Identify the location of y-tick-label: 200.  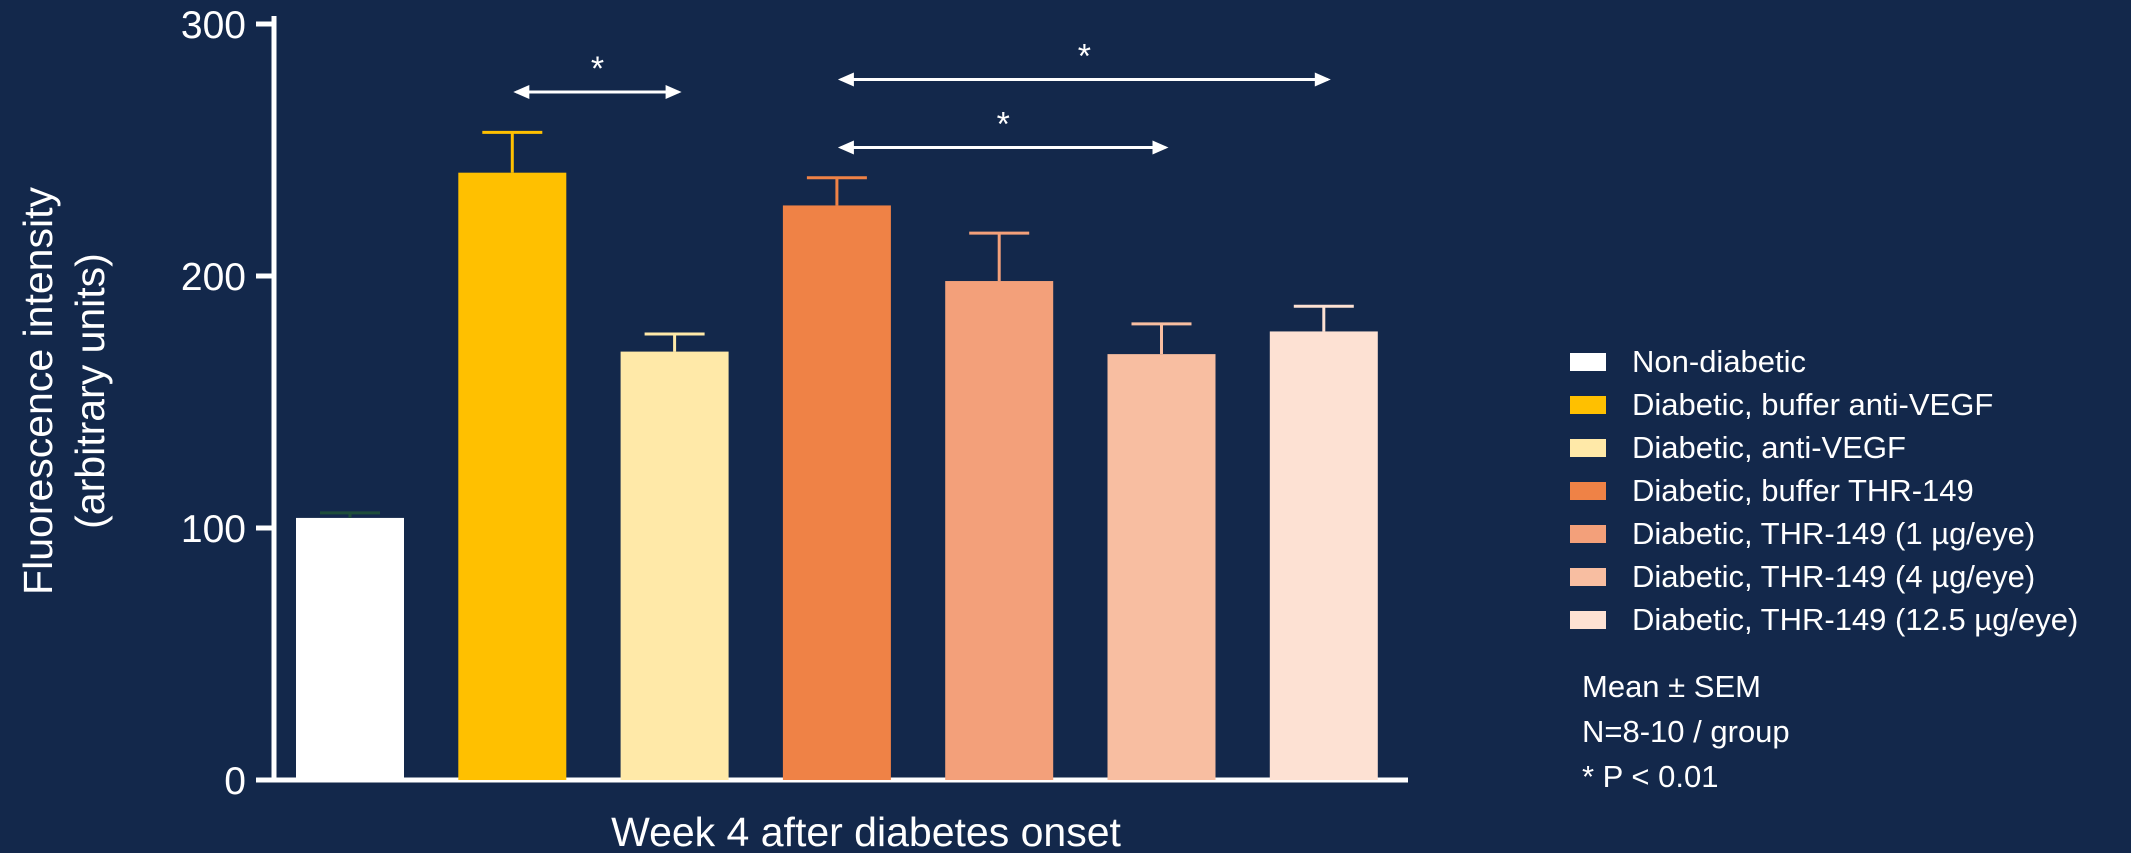
(213, 277).